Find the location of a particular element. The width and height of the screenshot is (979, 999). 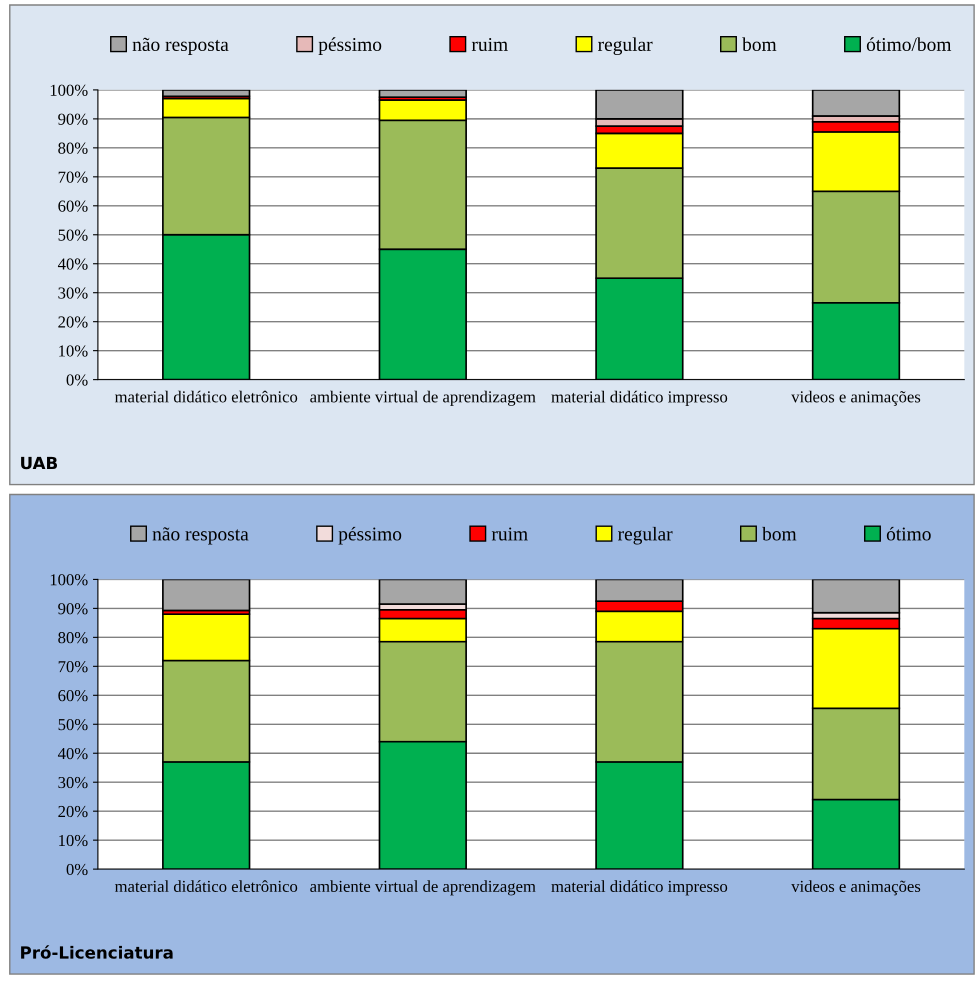

legend-label: ótimo/bom is located at coordinates (909, 44).